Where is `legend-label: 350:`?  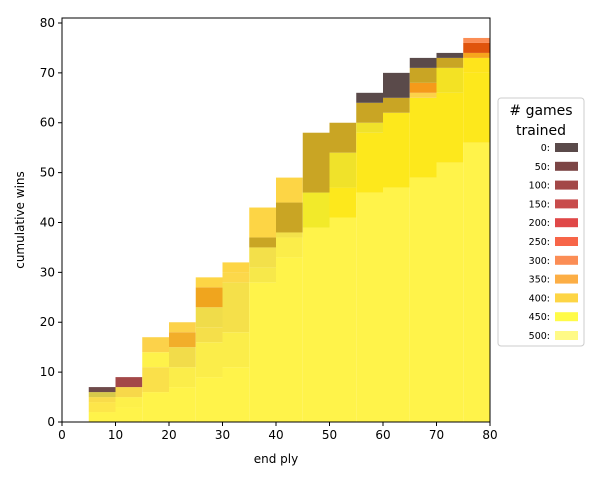 legend-label: 350: is located at coordinates (539, 280).